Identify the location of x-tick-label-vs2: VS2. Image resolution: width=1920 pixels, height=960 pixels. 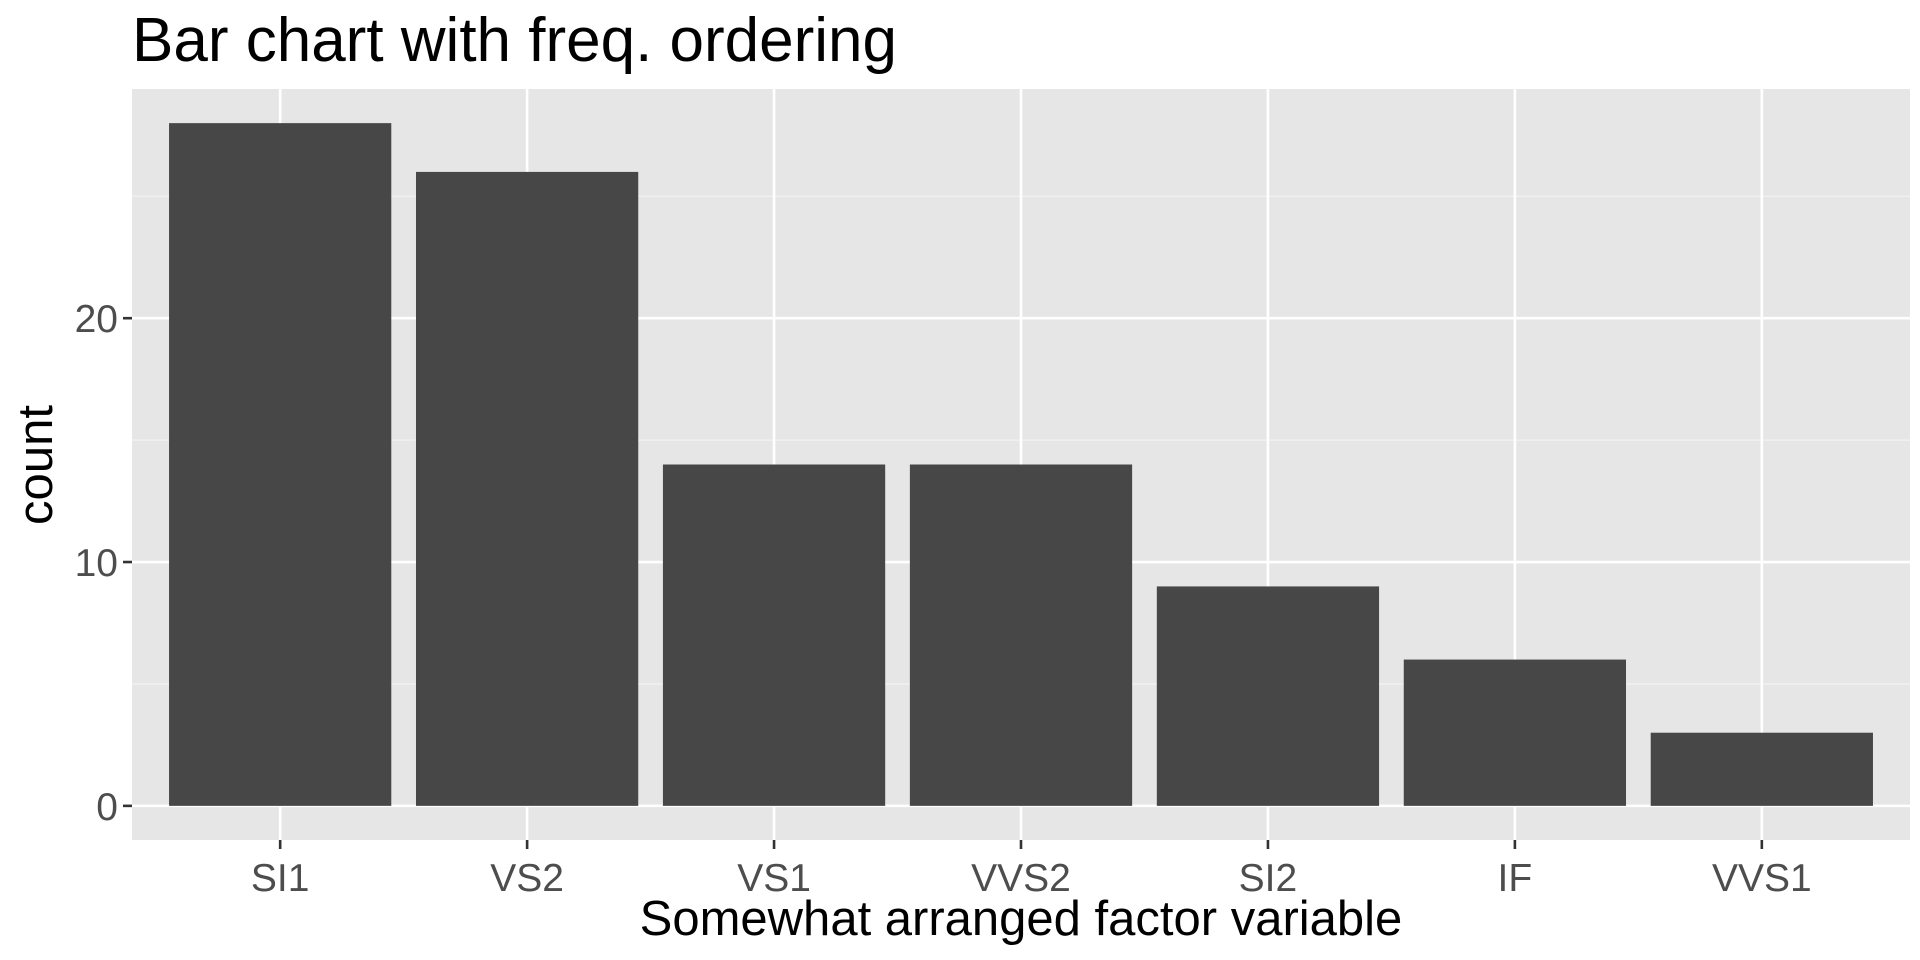
(527, 878).